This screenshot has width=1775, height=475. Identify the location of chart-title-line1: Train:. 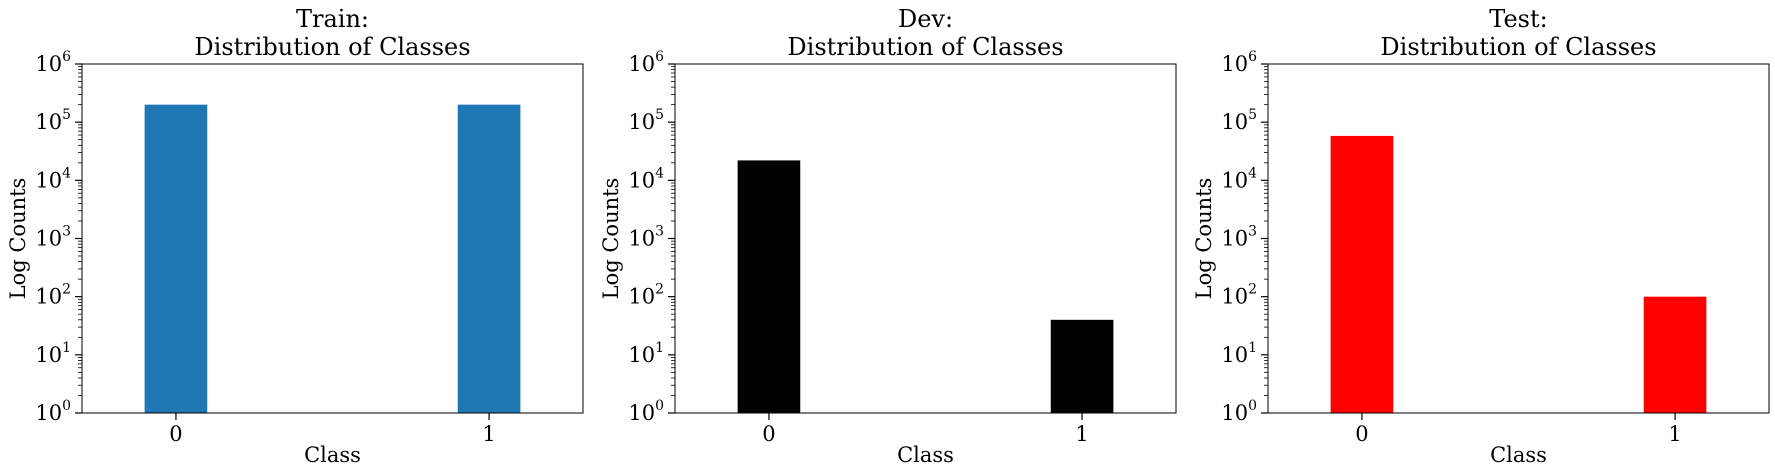
(332, 19).